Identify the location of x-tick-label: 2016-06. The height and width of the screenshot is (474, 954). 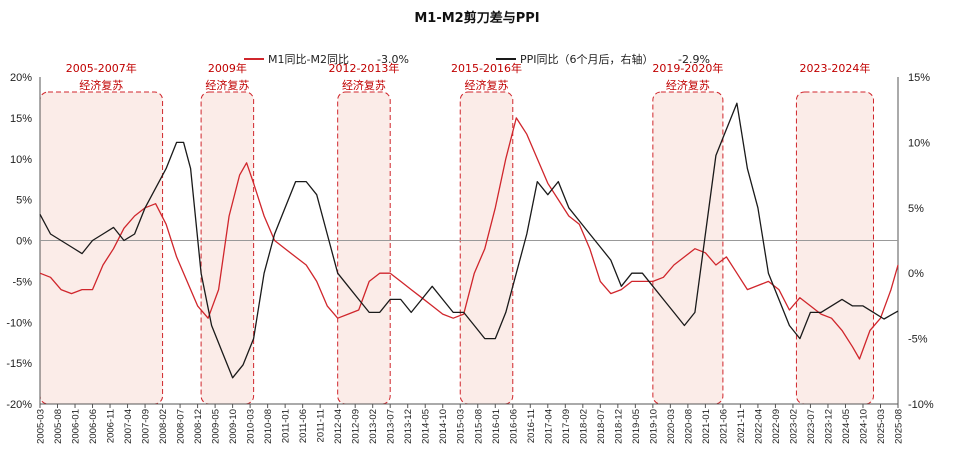
(513, 426).